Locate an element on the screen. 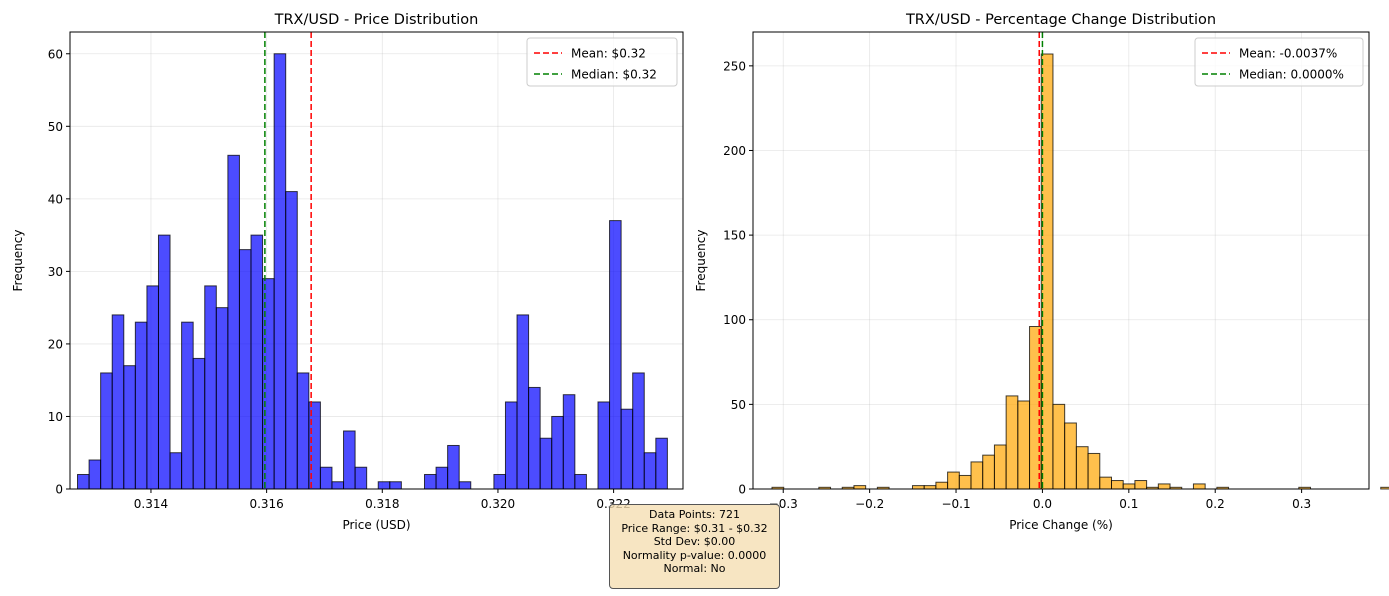  stats-data-points: Data Points: 721 is located at coordinates (694, 514).